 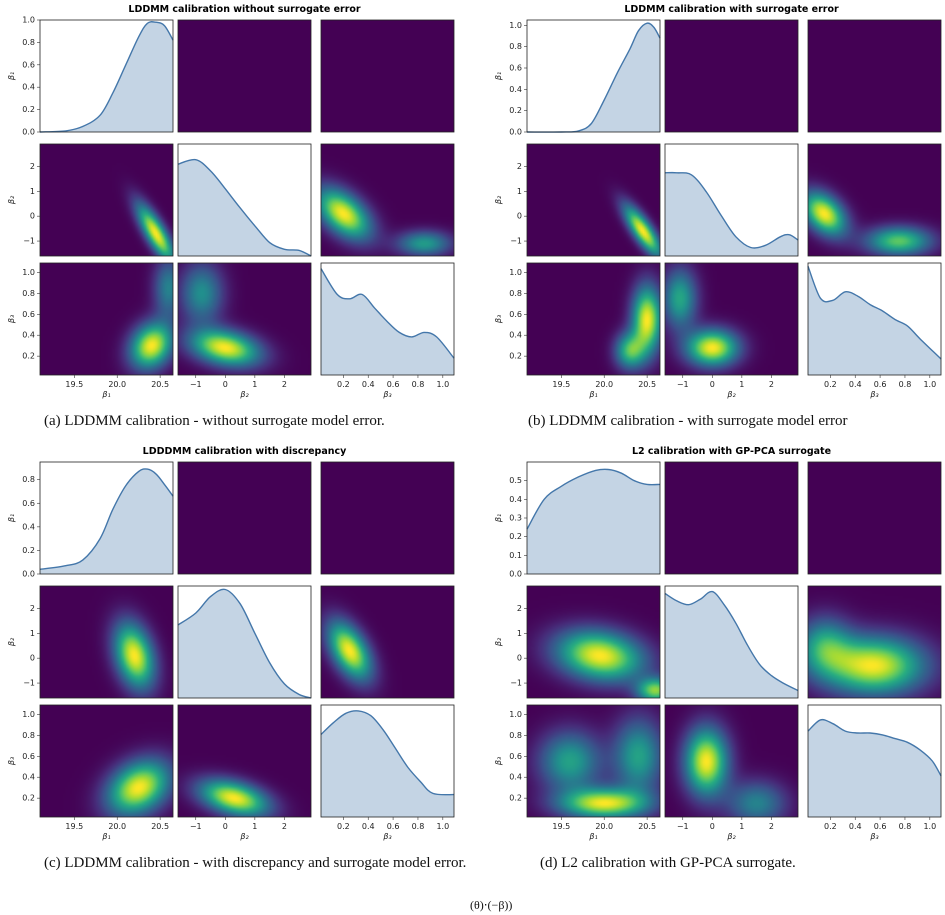 What do you see at coordinates (368, 384) in the screenshot?
I see `x-tick-label: 0.4` at bounding box center [368, 384].